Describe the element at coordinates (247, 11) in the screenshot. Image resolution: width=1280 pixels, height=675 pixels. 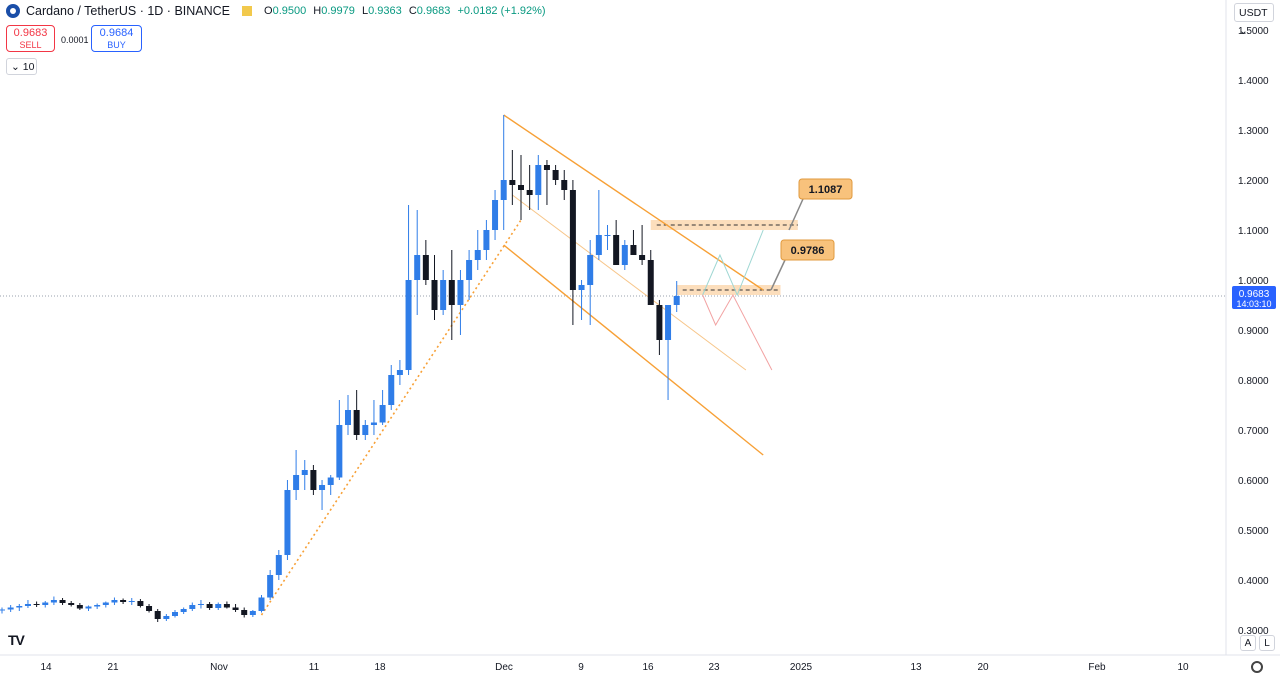
I see `flag-icon` at that location.